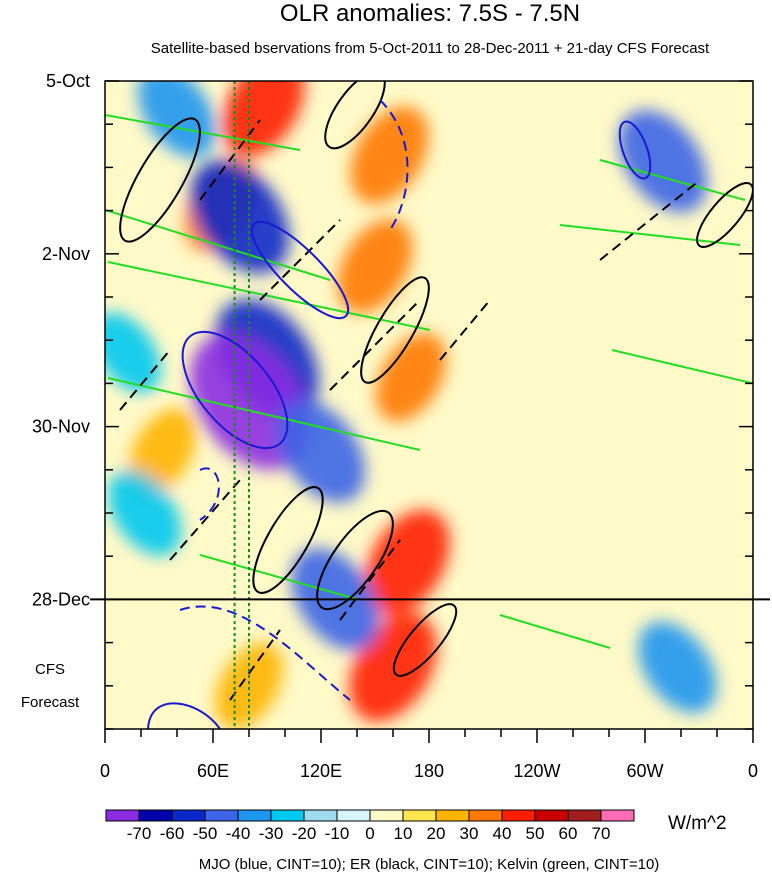  Describe the element at coordinates (172, 833) in the screenshot. I see `colorbar-label: -60` at that location.